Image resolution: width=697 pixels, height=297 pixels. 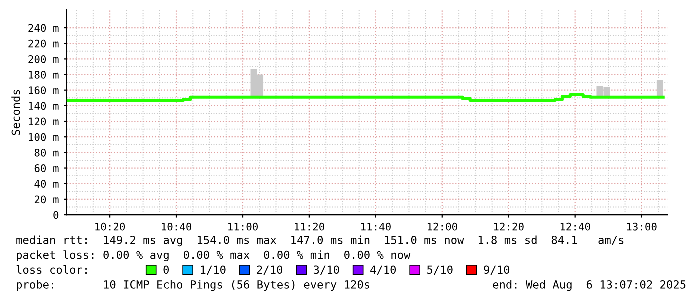 What do you see at coordinates (309, 226) in the screenshot?
I see `x-tick-label: 11:20` at bounding box center [309, 226].